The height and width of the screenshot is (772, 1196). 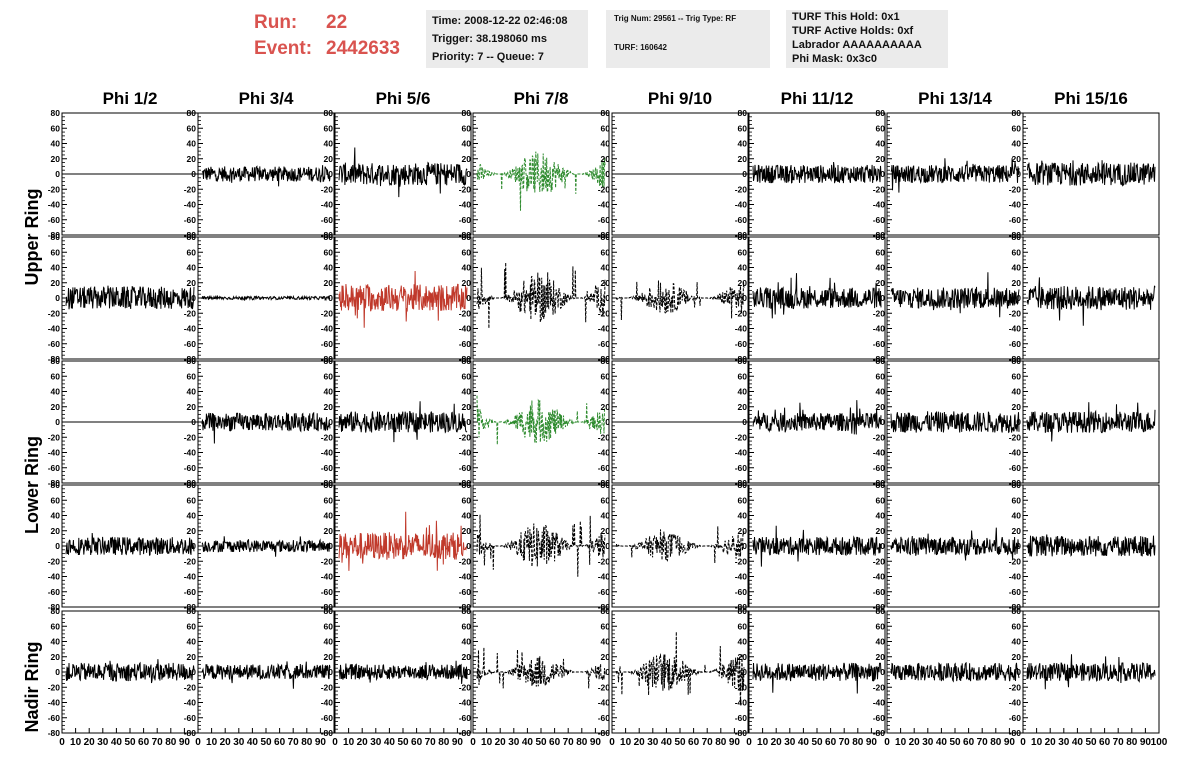 What do you see at coordinates (266, 298) in the screenshot?
I see `trace-r2-c2` at bounding box center [266, 298].